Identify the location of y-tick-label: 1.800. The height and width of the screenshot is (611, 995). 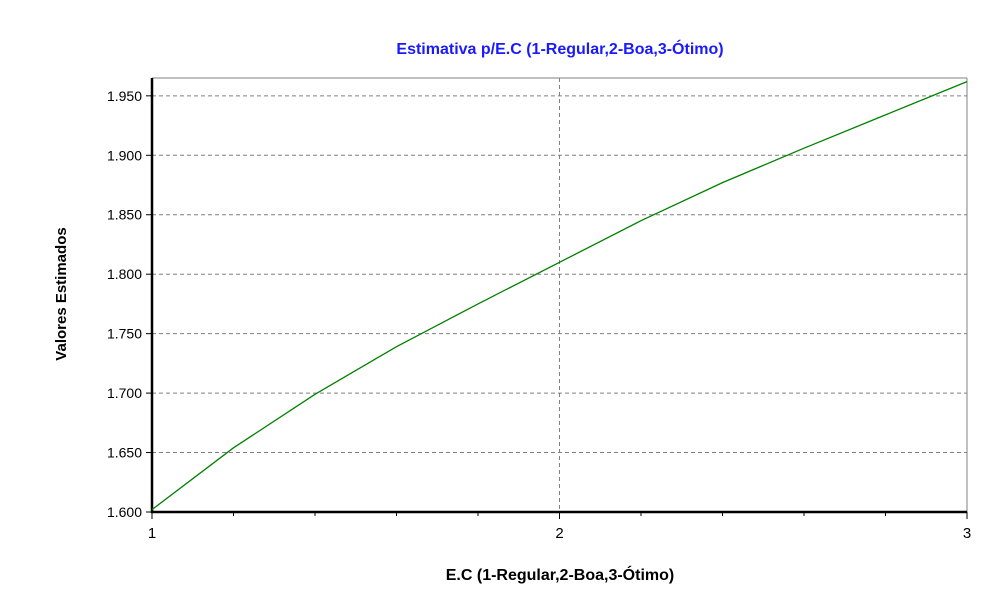
(124, 274).